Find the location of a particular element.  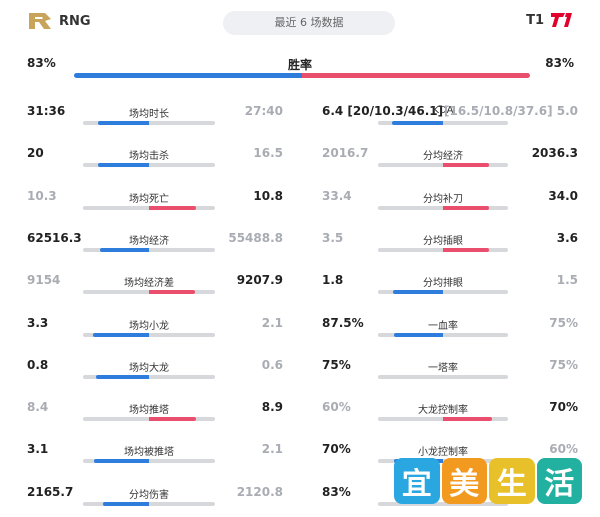

stat-left-value: 31:36 is located at coordinates (46, 111).